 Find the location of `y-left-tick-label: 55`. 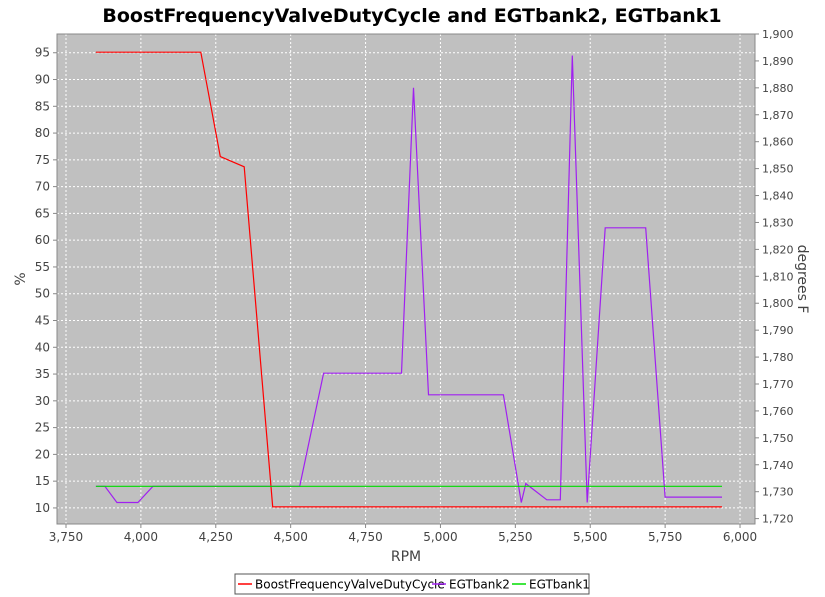

y-left-tick-label: 55 is located at coordinates (42, 267).